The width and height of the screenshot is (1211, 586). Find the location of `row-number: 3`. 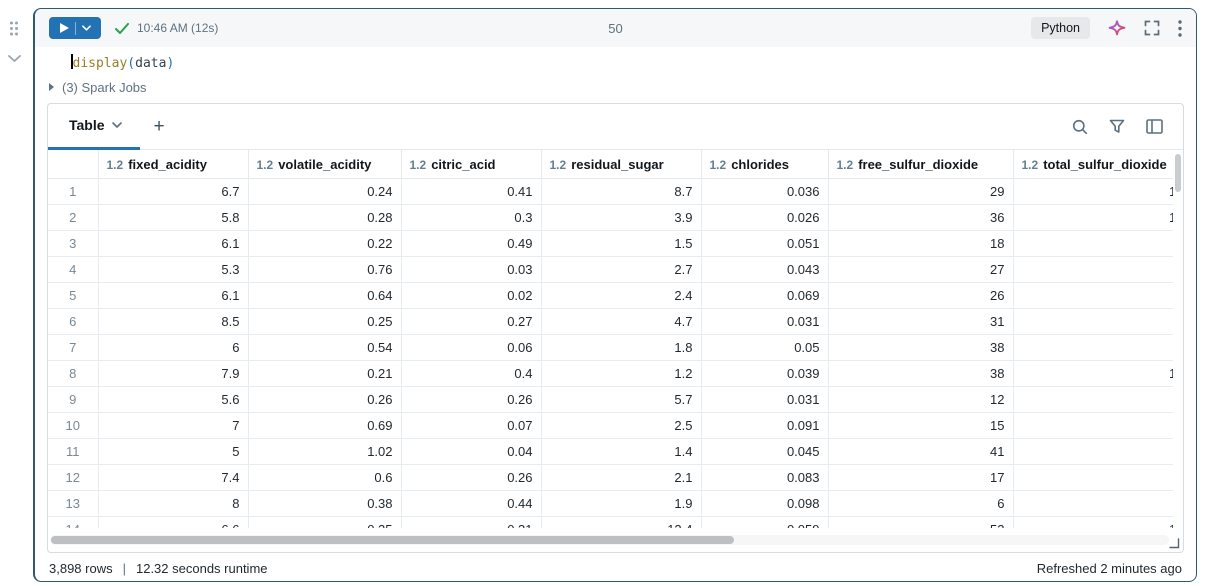

row-number: 3 is located at coordinates (73, 243).